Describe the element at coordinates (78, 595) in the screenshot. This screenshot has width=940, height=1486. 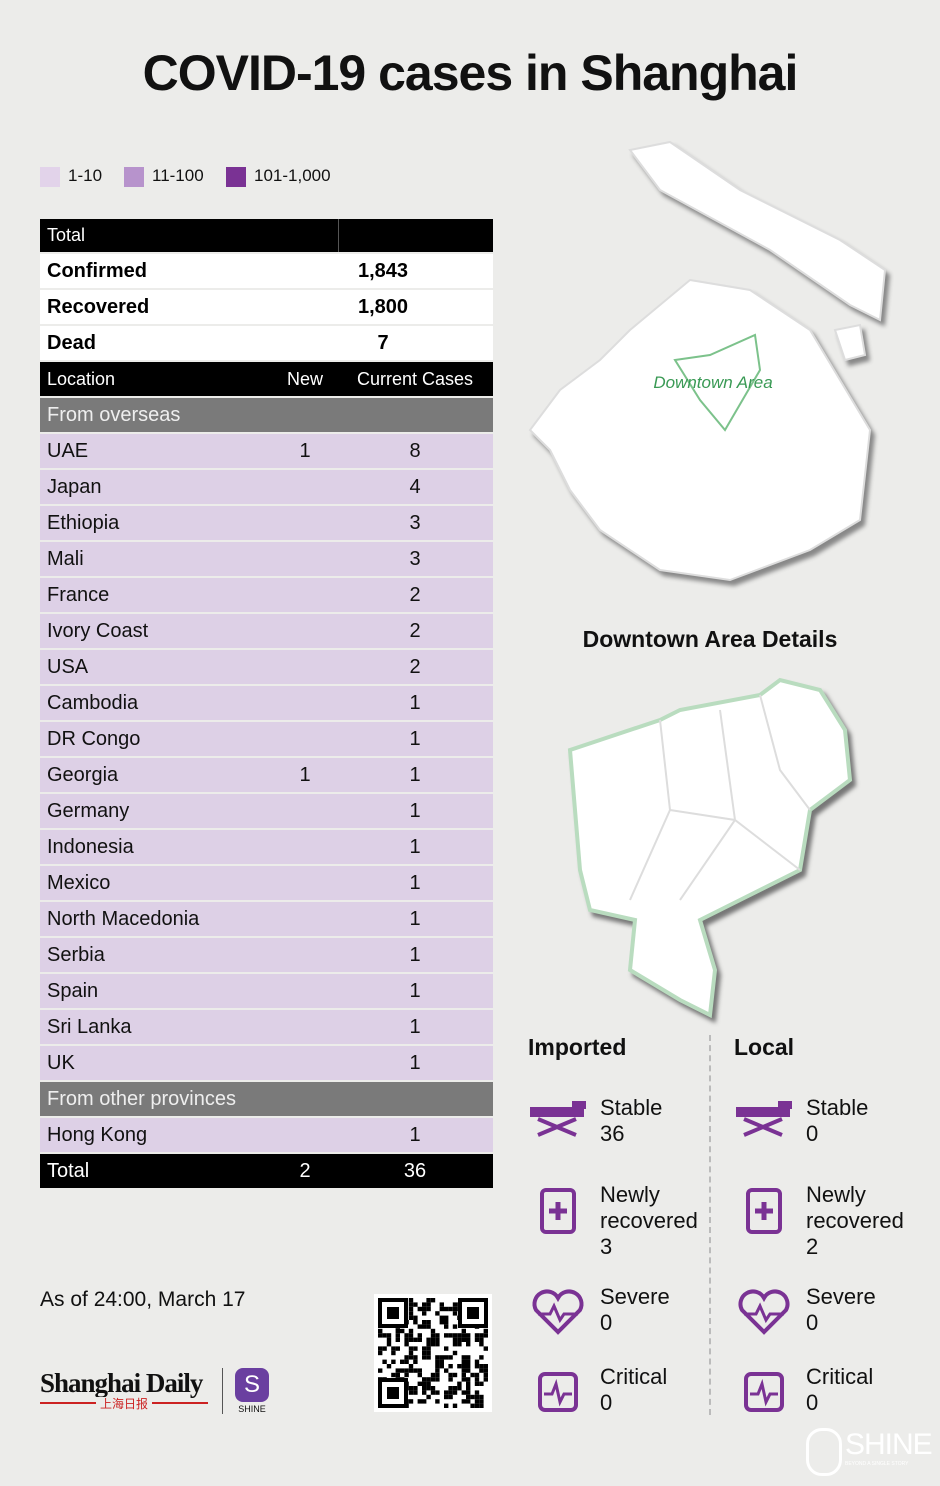
I see `cell: France` at that location.